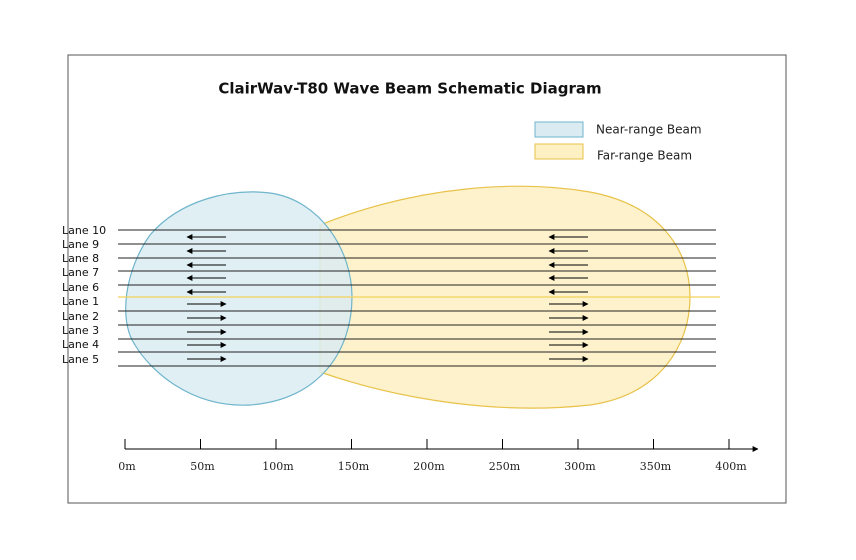 The width and height of the screenshot is (856, 560). Describe the element at coordinates (80, 316) in the screenshot. I see `lane-label: Lane 2` at that location.